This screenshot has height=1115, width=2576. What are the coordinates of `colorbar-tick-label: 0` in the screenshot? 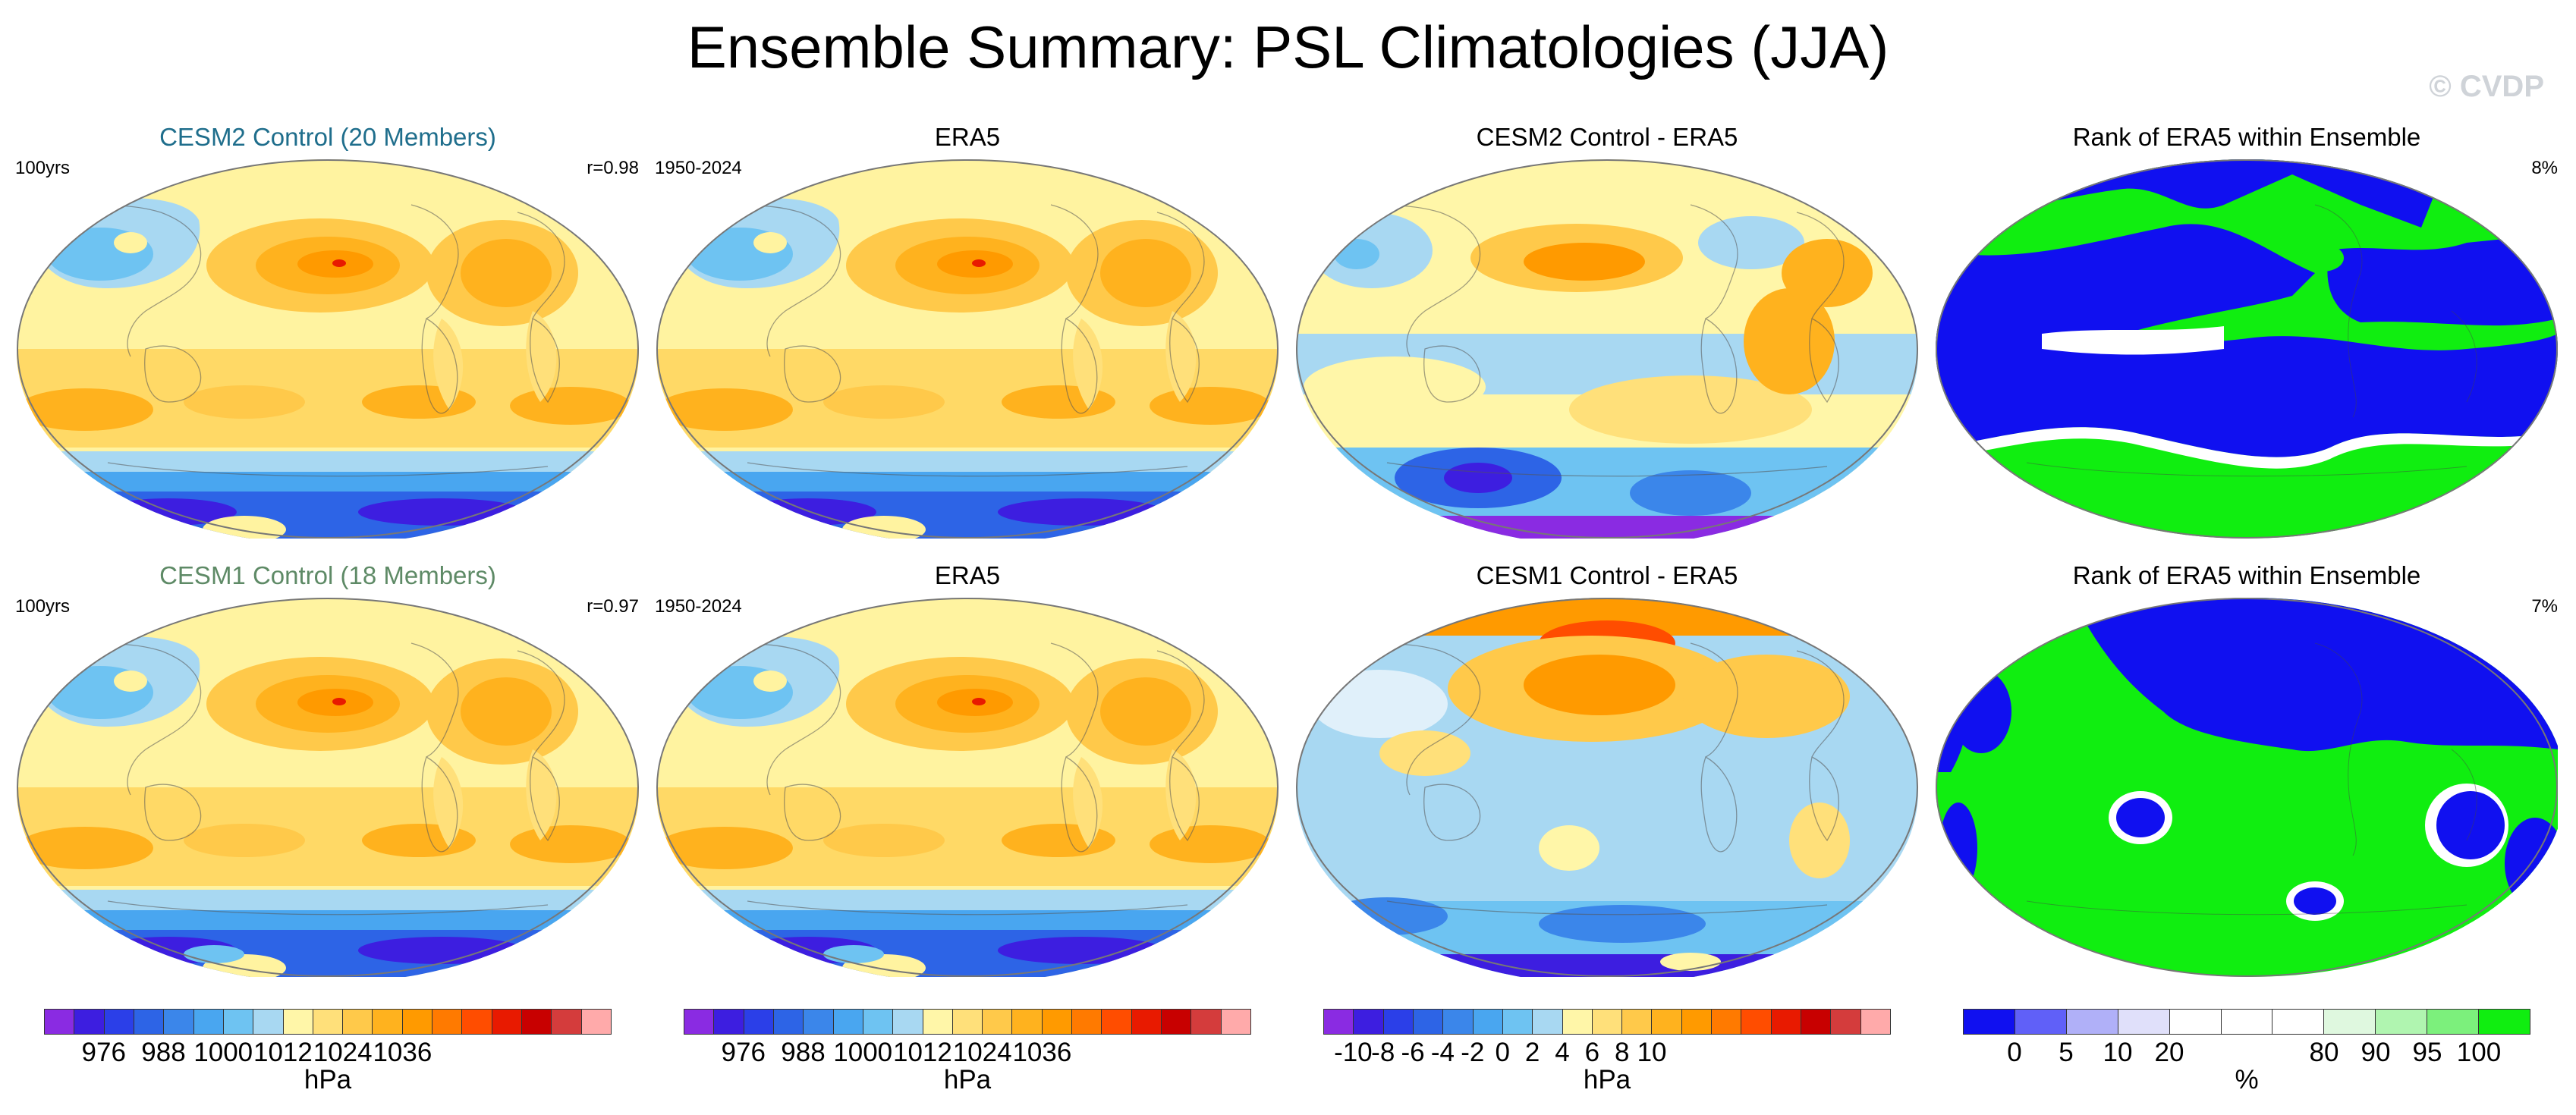 It's located at (1502, 1052).